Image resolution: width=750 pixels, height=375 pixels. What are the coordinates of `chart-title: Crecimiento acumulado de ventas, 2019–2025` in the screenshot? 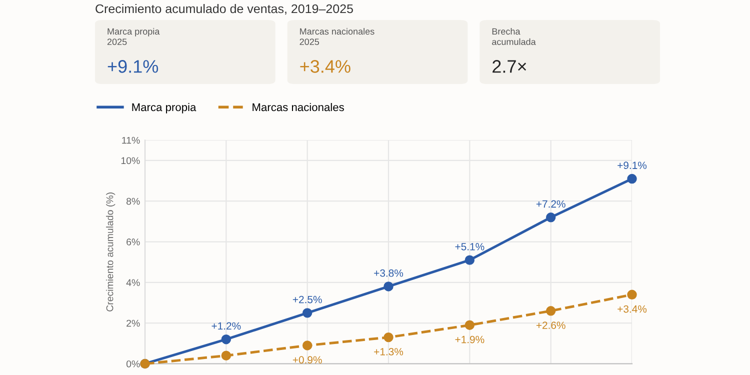 It's located at (224, 9).